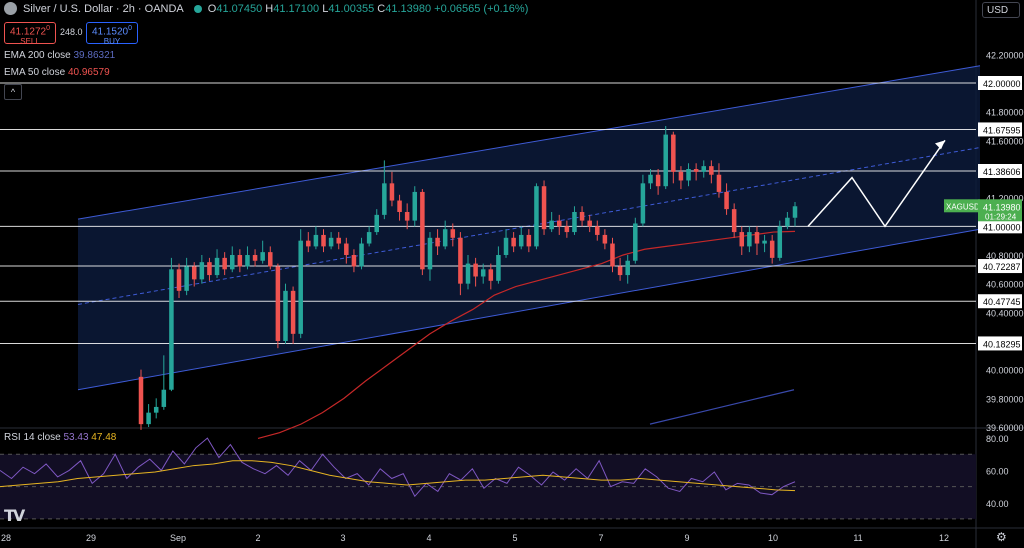  What do you see at coordinates (13, 92) in the screenshot?
I see `collapse-legend-button: ^` at bounding box center [13, 92].